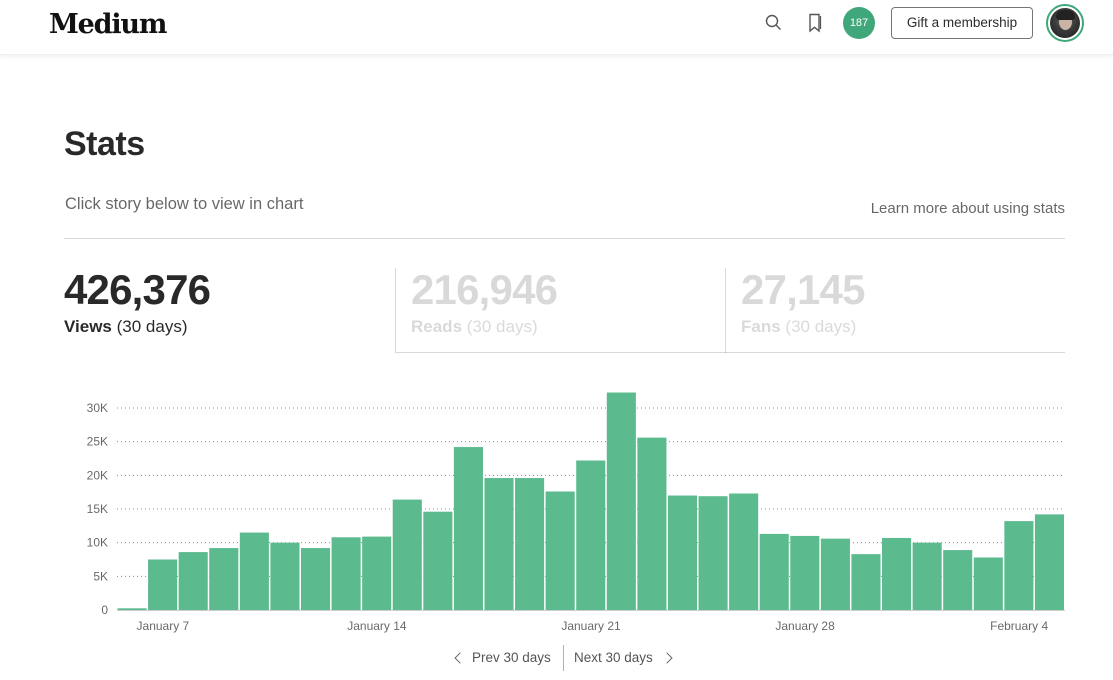  I want to click on fans-count: 27,145, so click(803, 289).